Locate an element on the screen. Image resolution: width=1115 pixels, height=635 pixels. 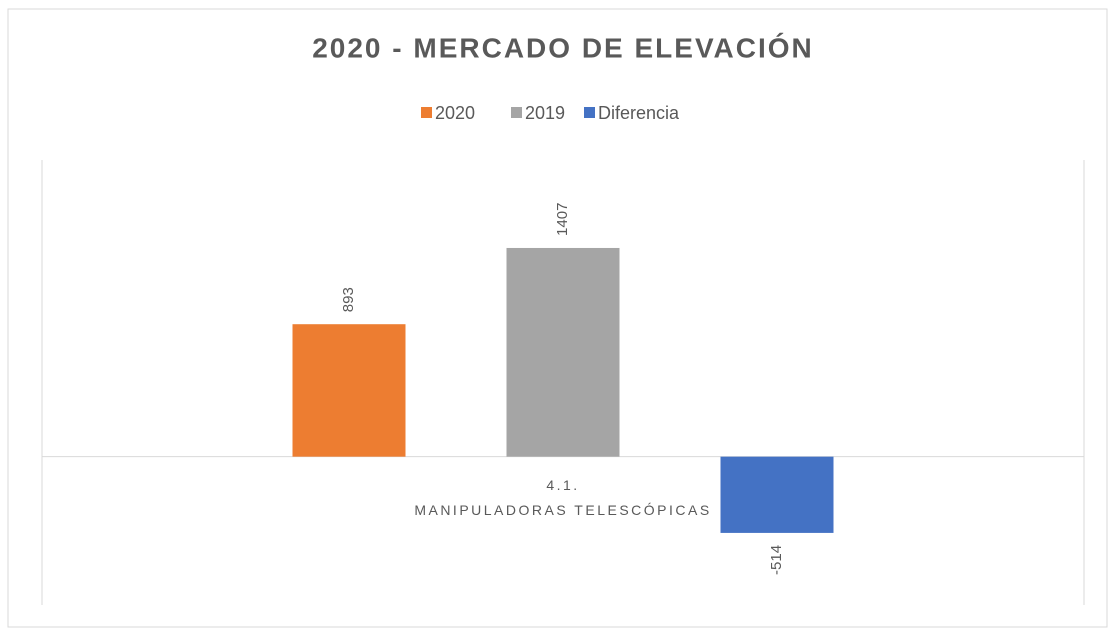
data-label: 1407 is located at coordinates (562, 219).